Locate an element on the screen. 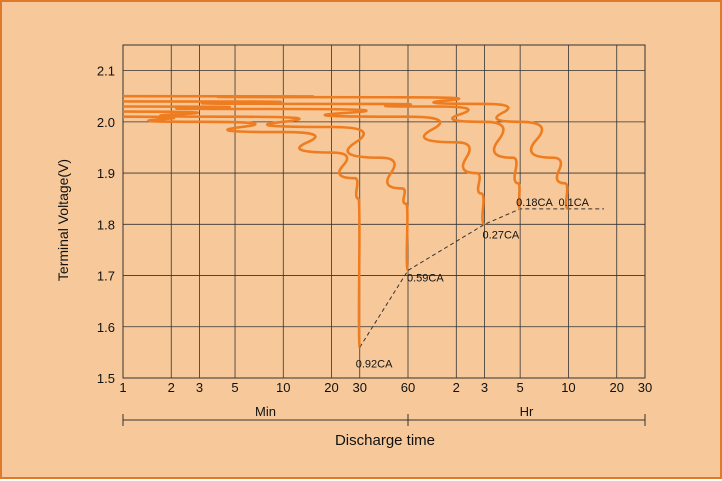 This screenshot has height=481, width=722. cutoff-line is located at coordinates (481, 278).